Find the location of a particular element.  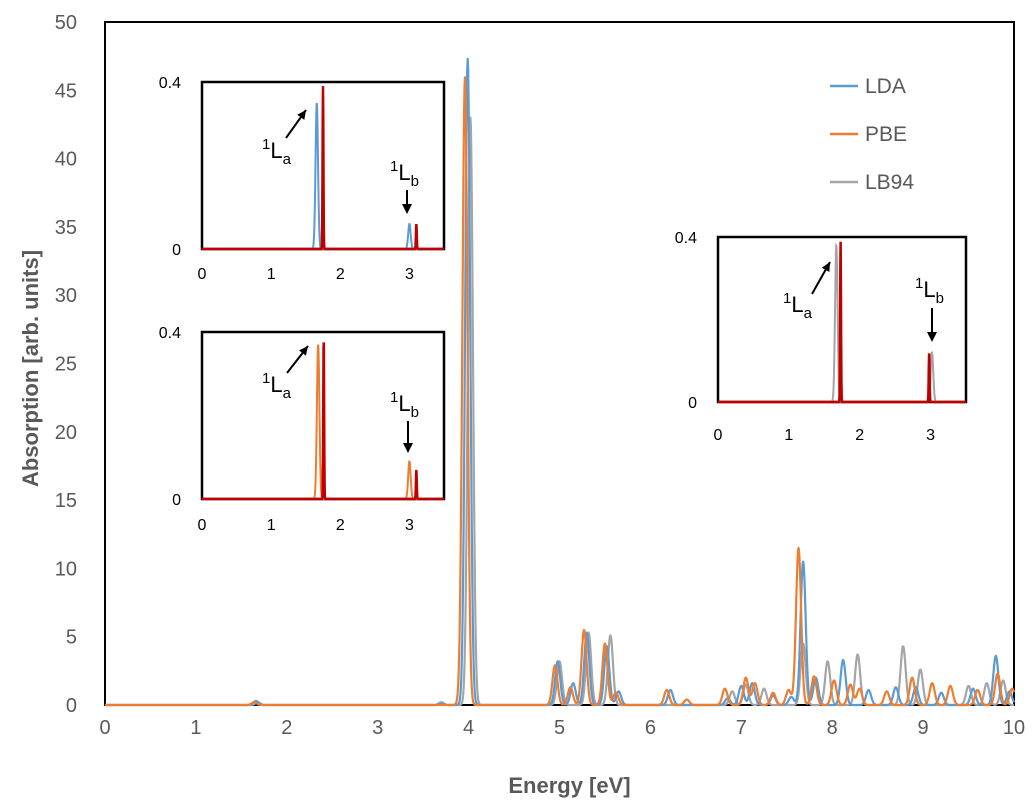

inset-chart-middle-left: 0 1 2 3 0 0.4 1La 1Lb is located at coordinates (302, 429).